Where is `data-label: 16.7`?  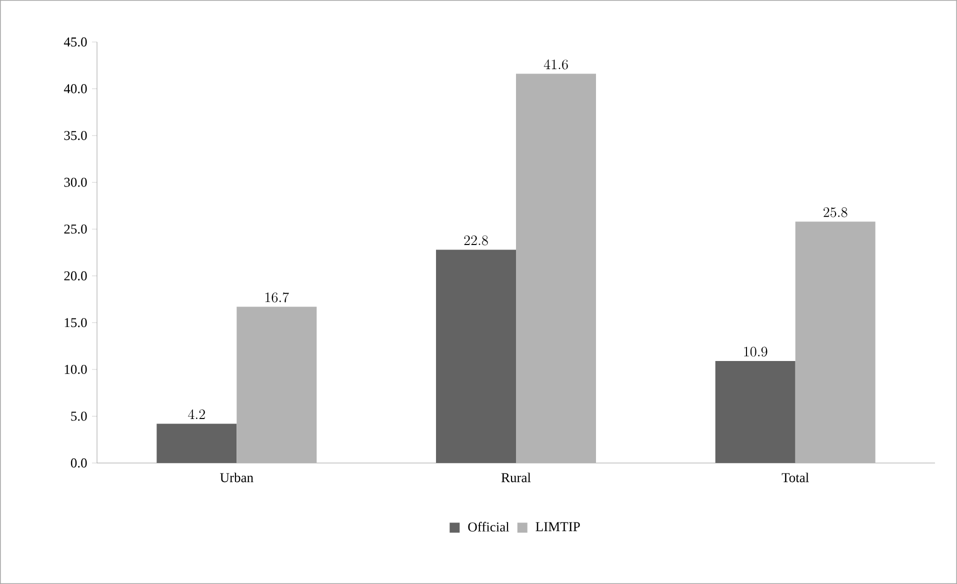 data-label: 16.7 is located at coordinates (277, 297).